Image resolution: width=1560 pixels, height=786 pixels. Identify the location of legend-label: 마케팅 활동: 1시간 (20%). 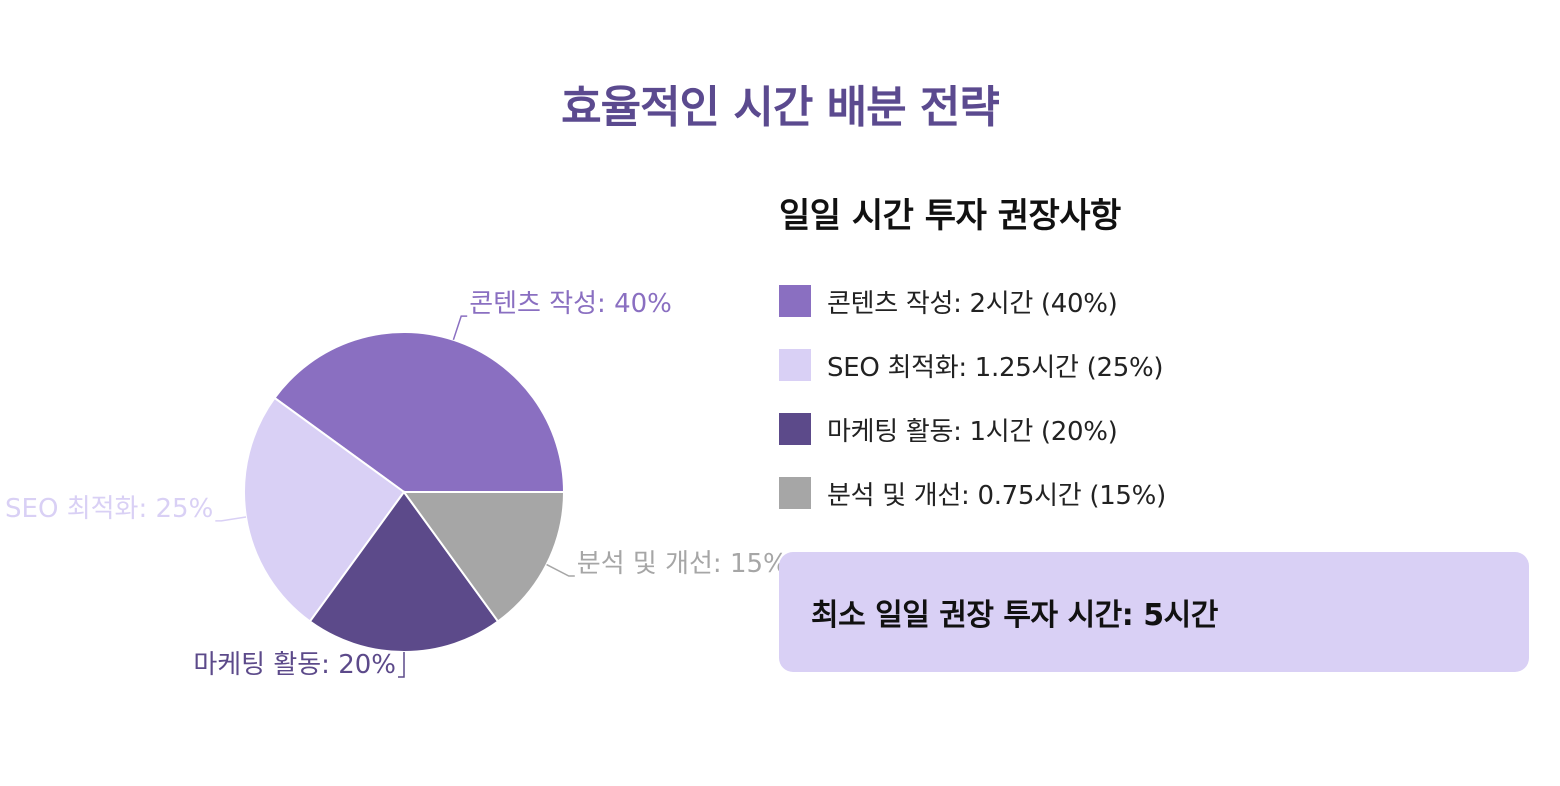
(972, 431).